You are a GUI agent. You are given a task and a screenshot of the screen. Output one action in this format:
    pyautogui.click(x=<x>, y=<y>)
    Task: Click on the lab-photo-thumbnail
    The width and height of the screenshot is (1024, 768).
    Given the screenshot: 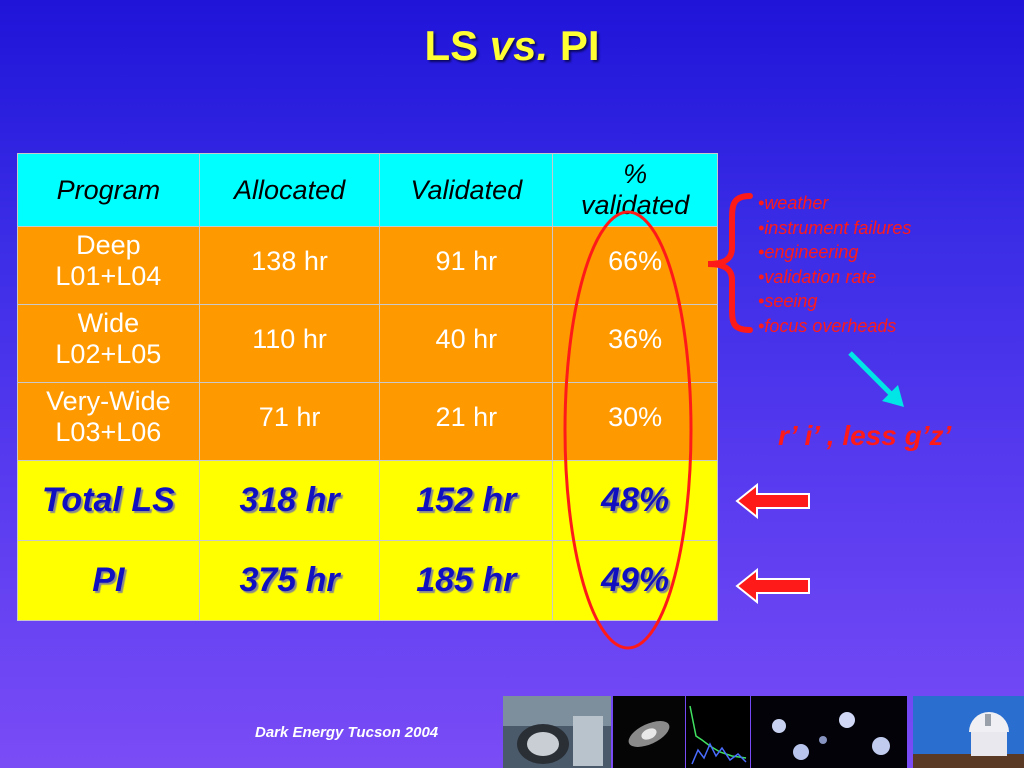 What is the action you would take?
    pyautogui.click(x=557, y=732)
    